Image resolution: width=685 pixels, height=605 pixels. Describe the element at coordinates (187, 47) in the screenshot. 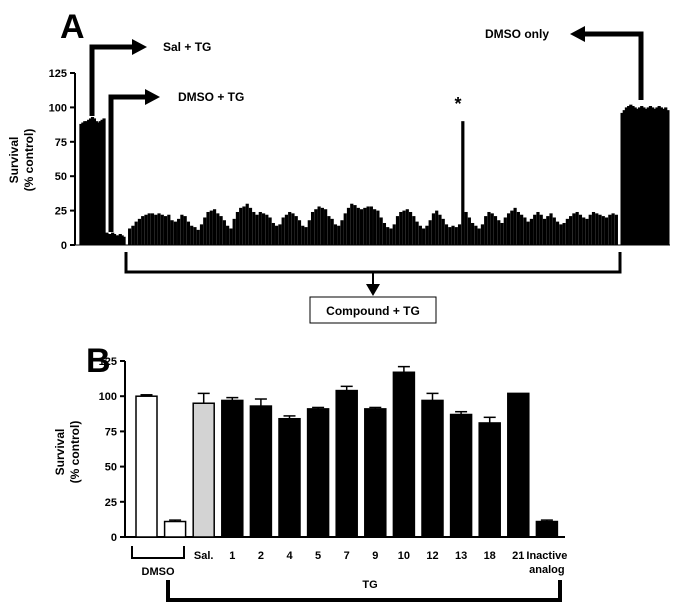

I see `sal-tg-label: Sal + TG` at that location.